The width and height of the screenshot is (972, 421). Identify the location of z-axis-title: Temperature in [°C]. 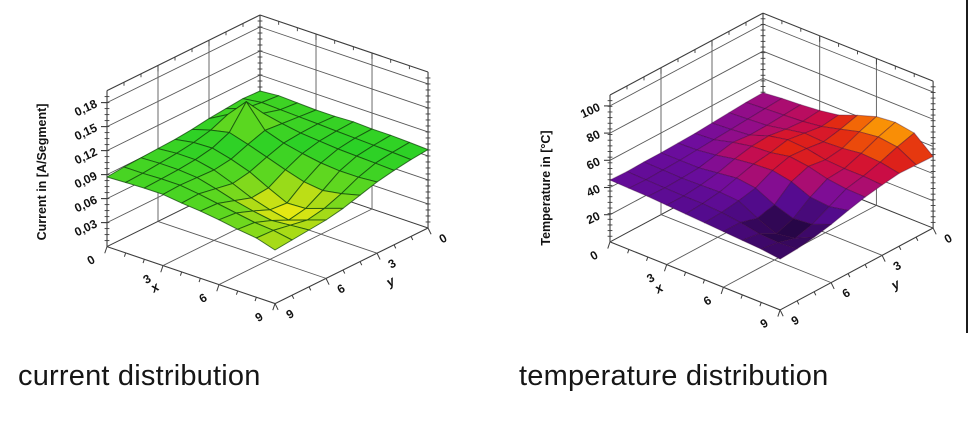
(546, 187).